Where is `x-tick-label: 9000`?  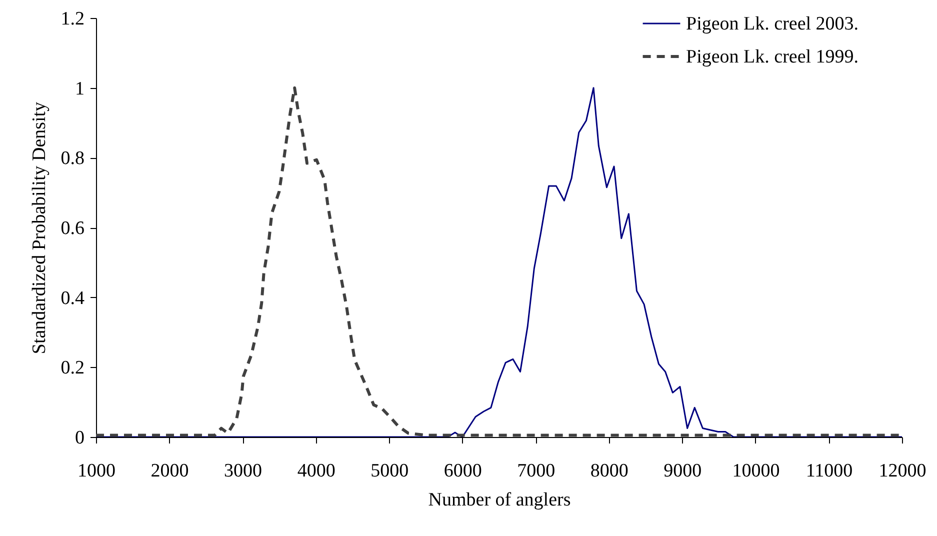
x-tick-label: 9000 is located at coordinates (683, 471).